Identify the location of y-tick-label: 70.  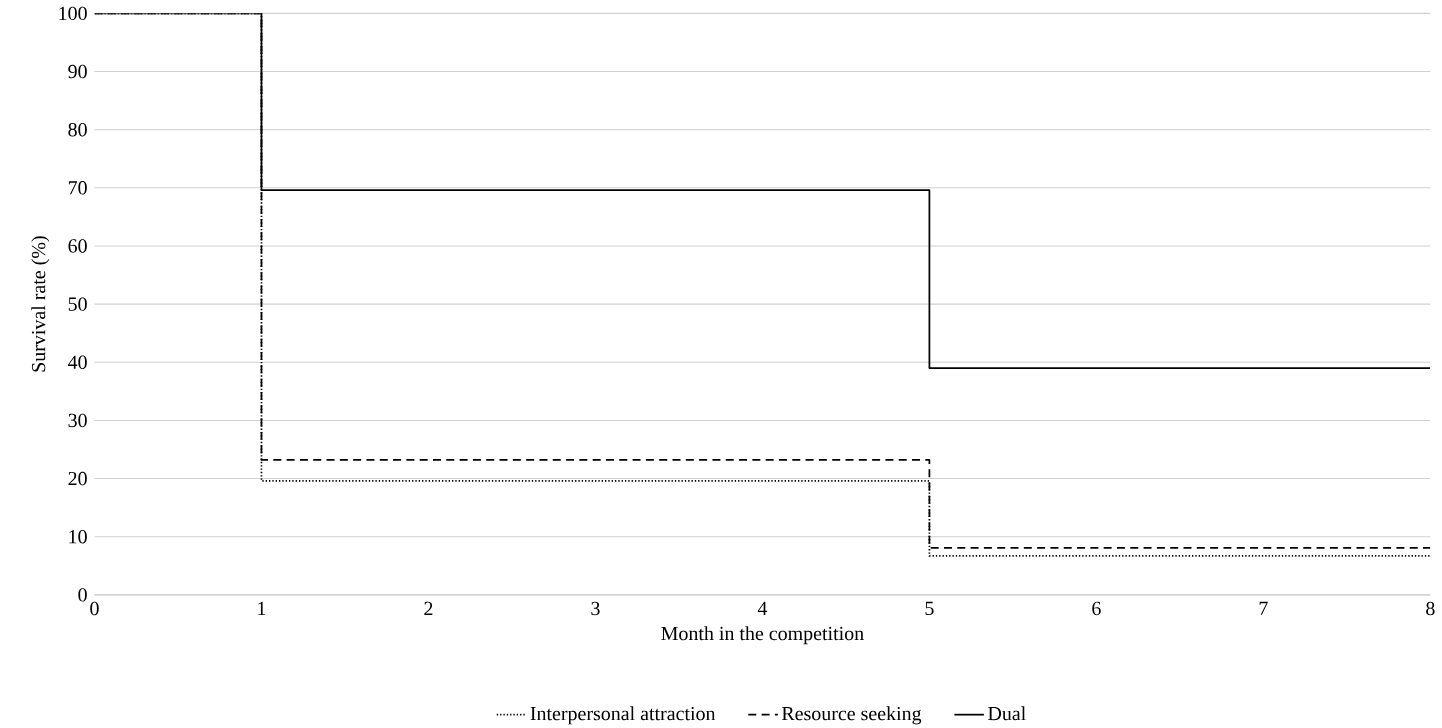
(77, 187).